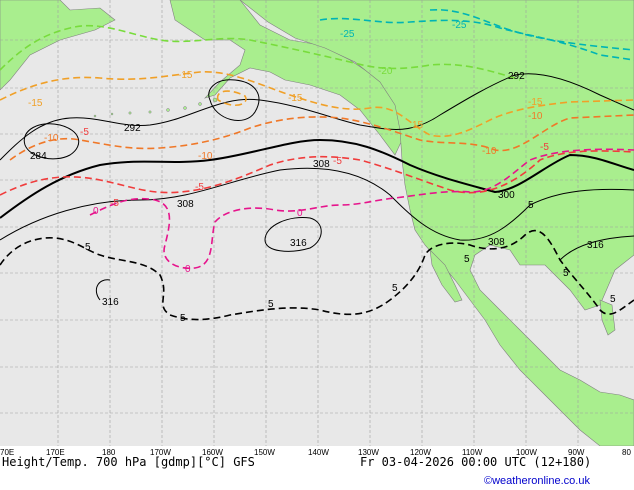 This screenshot has width=634, height=490. Describe the element at coordinates (420, 452) in the screenshot. I see `tick-8: 120W` at that location.